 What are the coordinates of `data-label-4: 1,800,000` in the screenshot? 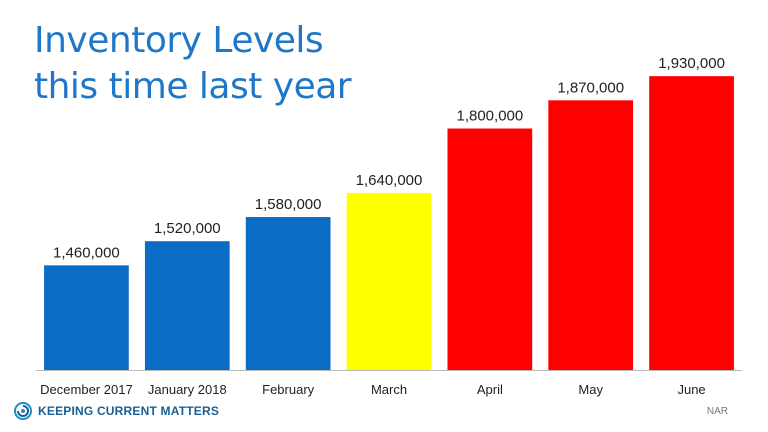 It's located at (489, 116).